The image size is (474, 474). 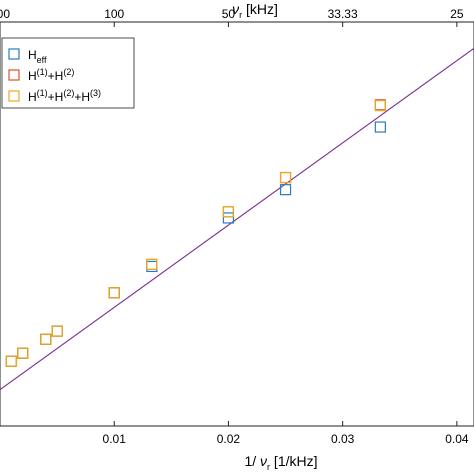 I want to click on legend-label: Heff, so click(x=37, y=56).